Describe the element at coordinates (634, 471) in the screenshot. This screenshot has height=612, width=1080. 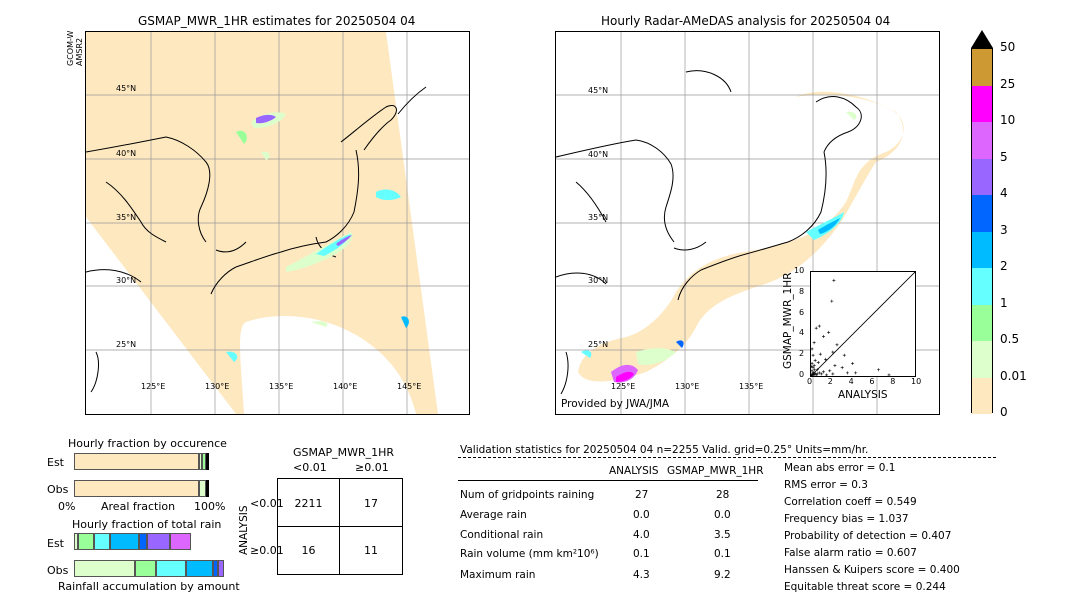
I see `validation-col-analysis: ANALYSIS` at that location.